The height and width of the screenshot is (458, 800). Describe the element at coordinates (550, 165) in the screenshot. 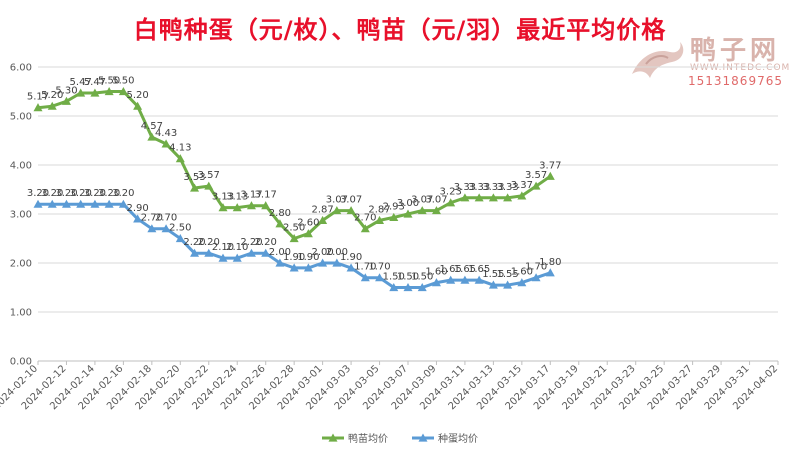

I see `data-label: 3.77` at that location.